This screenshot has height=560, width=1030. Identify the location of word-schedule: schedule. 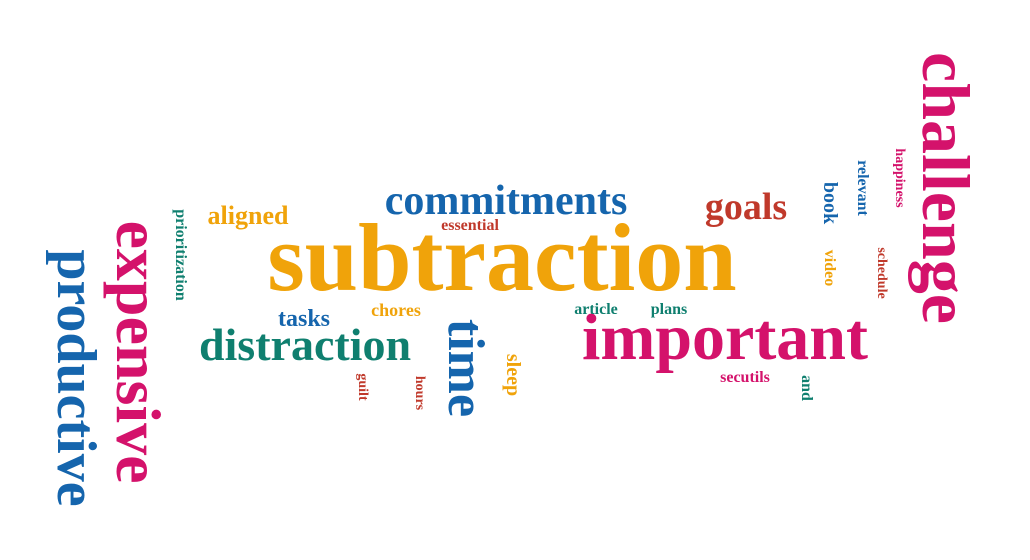
(881, 273).